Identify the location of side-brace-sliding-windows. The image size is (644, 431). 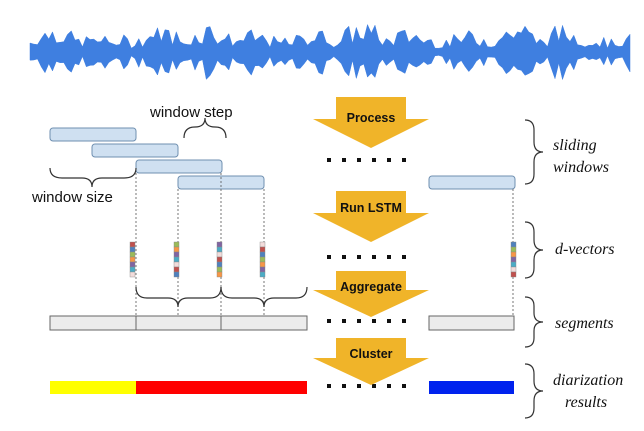
(534, 152).